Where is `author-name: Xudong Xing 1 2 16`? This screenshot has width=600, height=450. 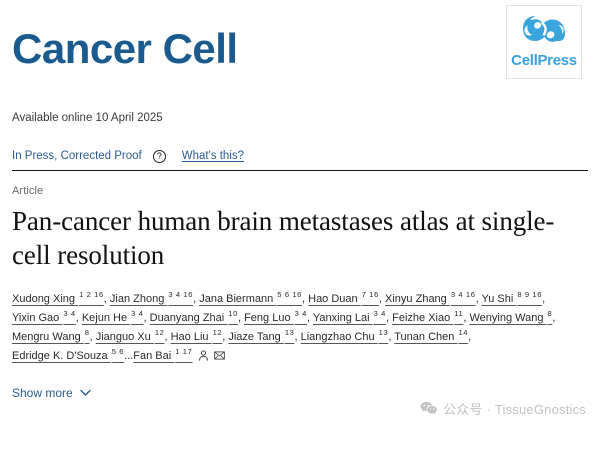 author-name: Xudong Xing 1 2 16 is located at coordinates (58, 298).